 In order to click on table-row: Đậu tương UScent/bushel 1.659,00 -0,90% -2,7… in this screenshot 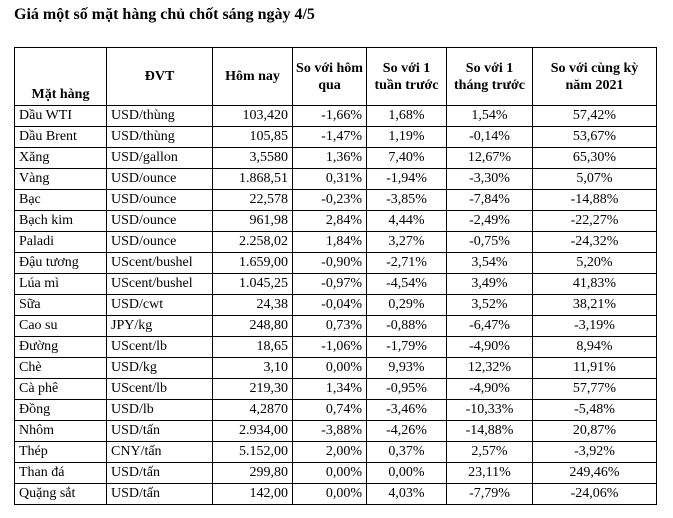, I will do `click(335, 263)`.